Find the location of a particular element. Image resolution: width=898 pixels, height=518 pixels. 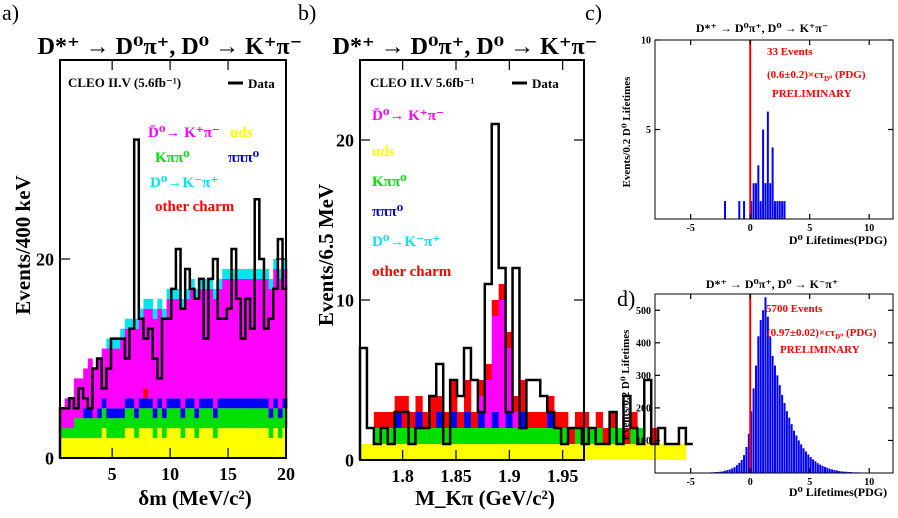

panel-d-ylabel: Events/0.2 D⁰ Lifetimes is located at coordinates (626, 385).